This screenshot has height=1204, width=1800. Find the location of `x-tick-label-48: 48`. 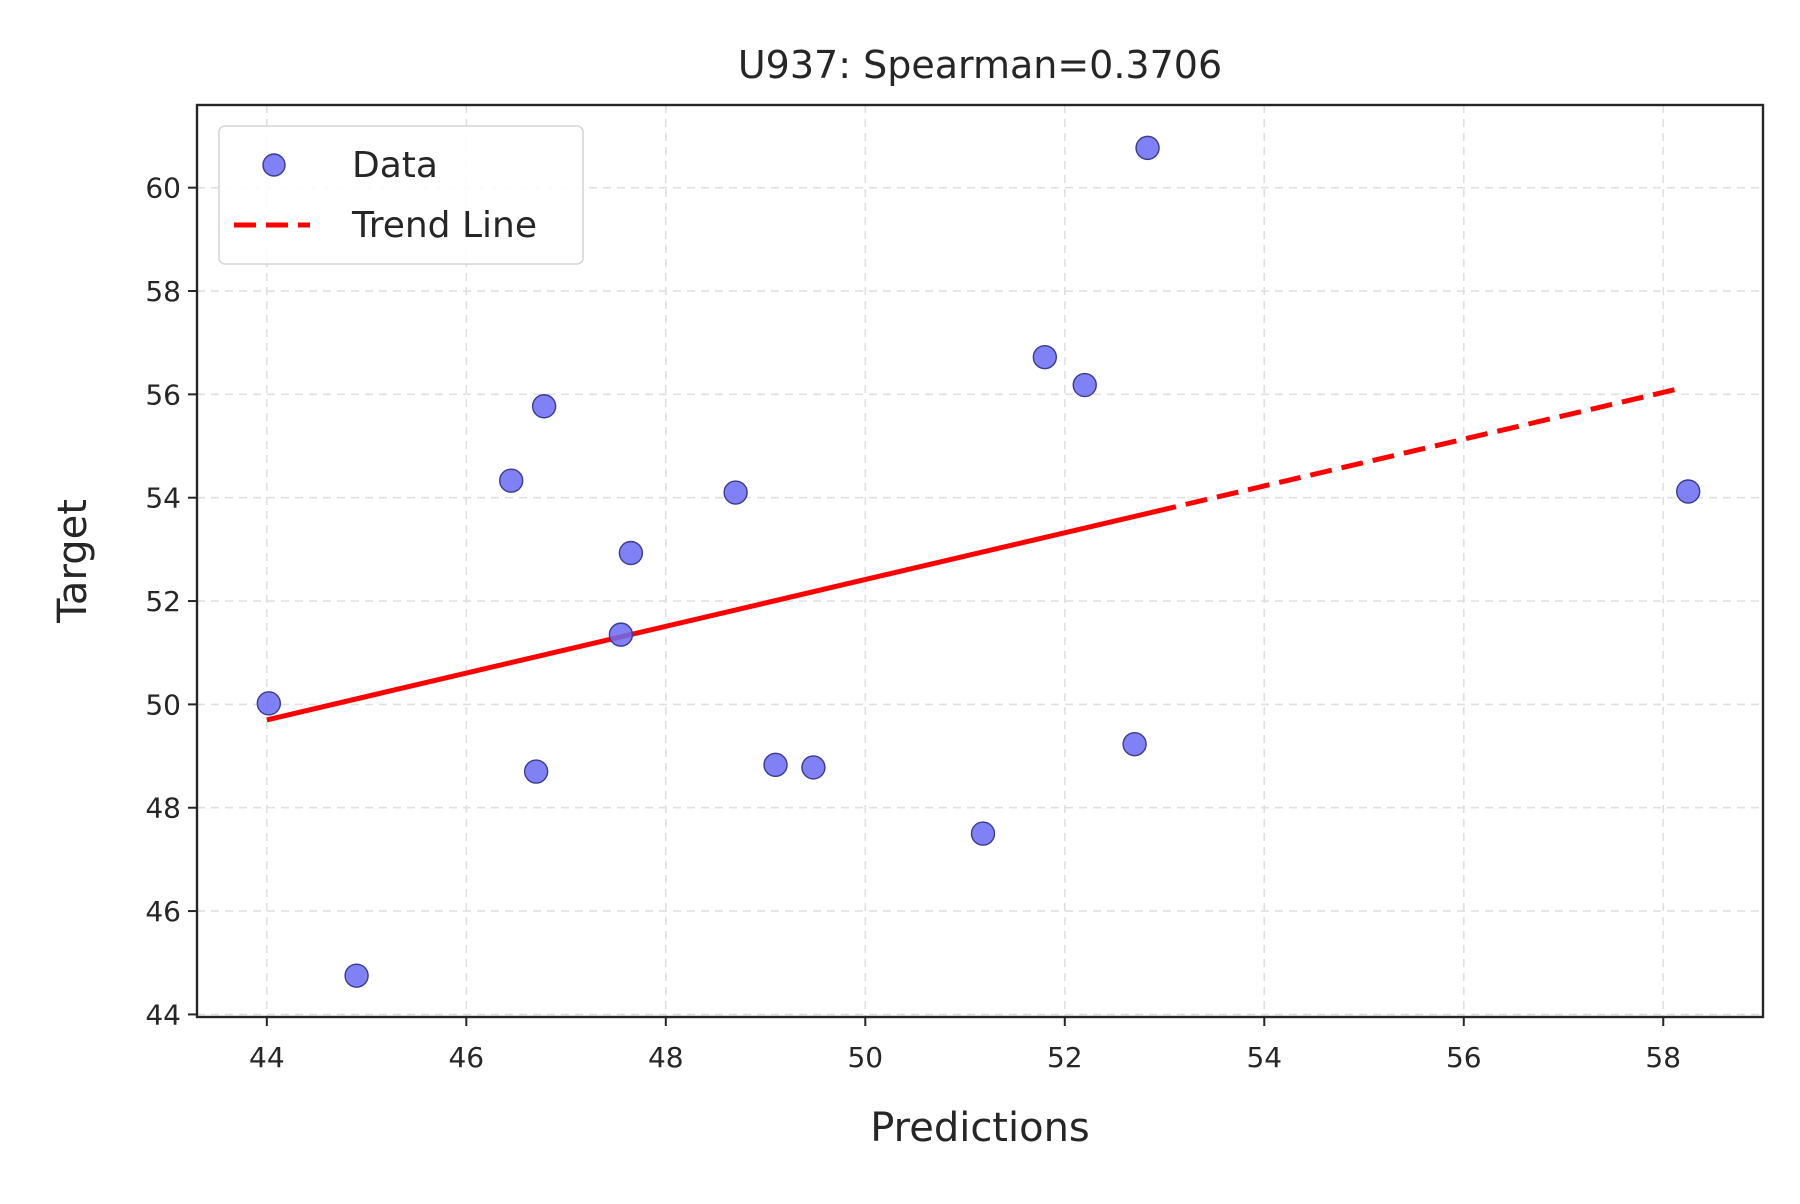

x-tick-label-48: 48 is located at coordinates (666, 1057).